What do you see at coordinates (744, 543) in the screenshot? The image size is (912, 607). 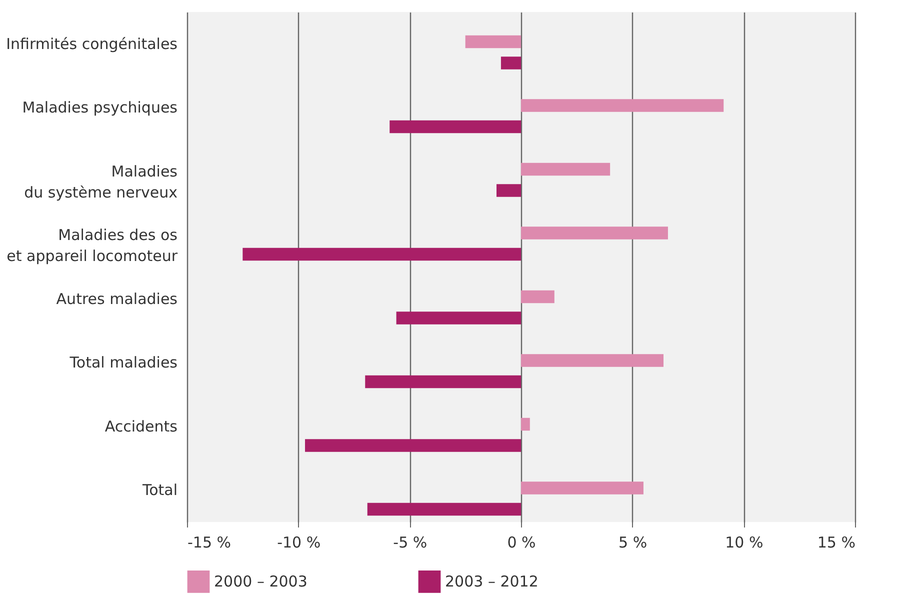 I see `x-tick-label: 10 %` at bounding box center [744, 543].